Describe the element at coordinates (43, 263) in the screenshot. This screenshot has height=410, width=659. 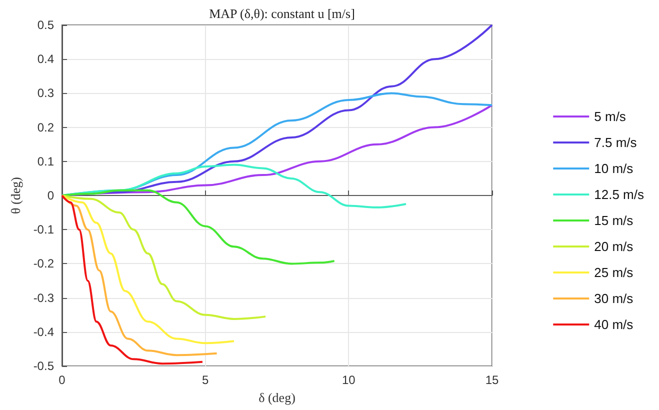
I see `y-tick-label: -0.2` at that location.